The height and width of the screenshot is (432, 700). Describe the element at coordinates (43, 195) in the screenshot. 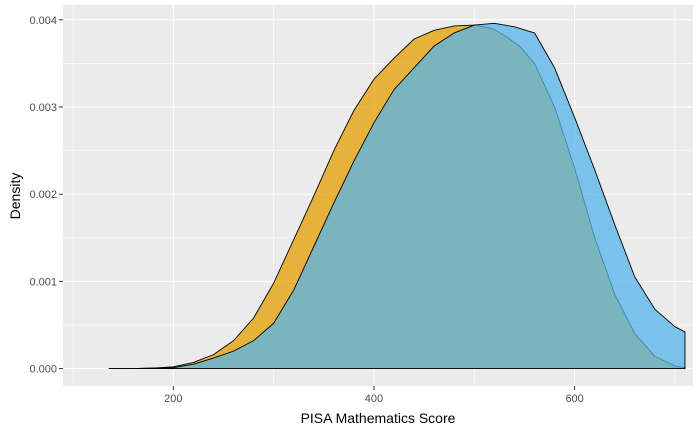

I see `y-tick-label: 0.002` at that location.